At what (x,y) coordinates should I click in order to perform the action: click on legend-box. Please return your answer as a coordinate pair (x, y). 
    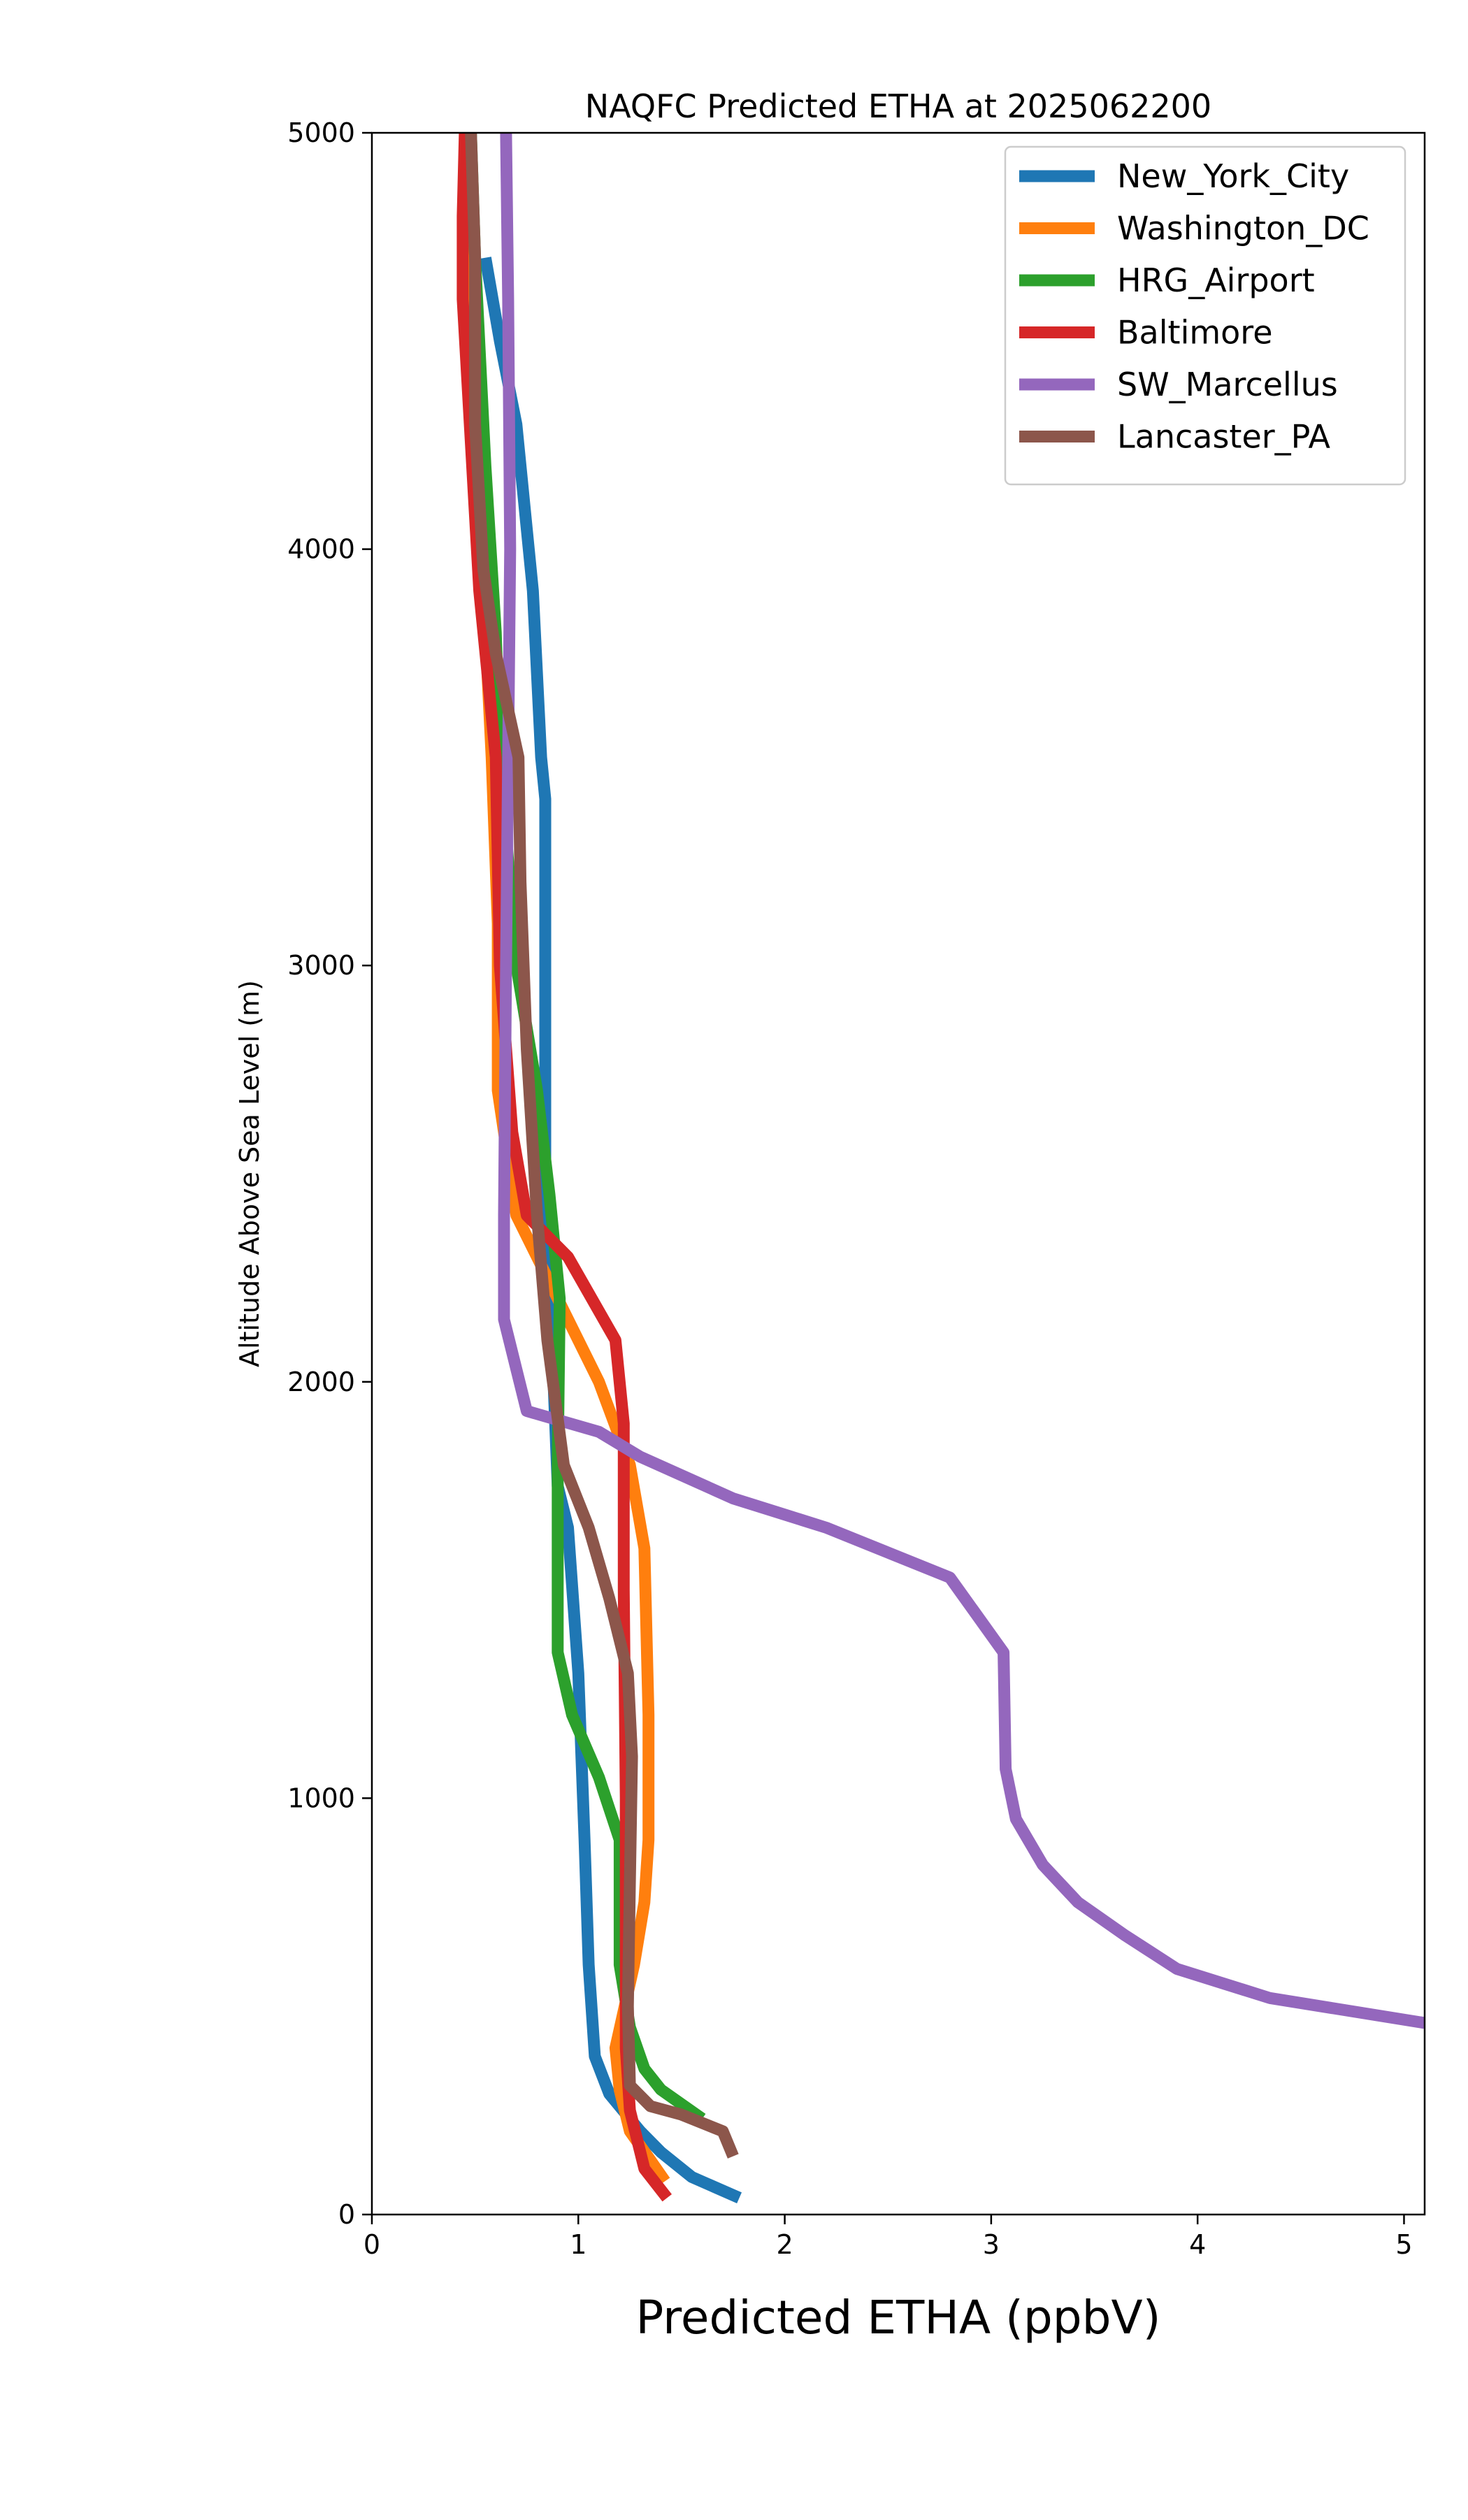
    Looking at the image, I should click on (1205, 315).